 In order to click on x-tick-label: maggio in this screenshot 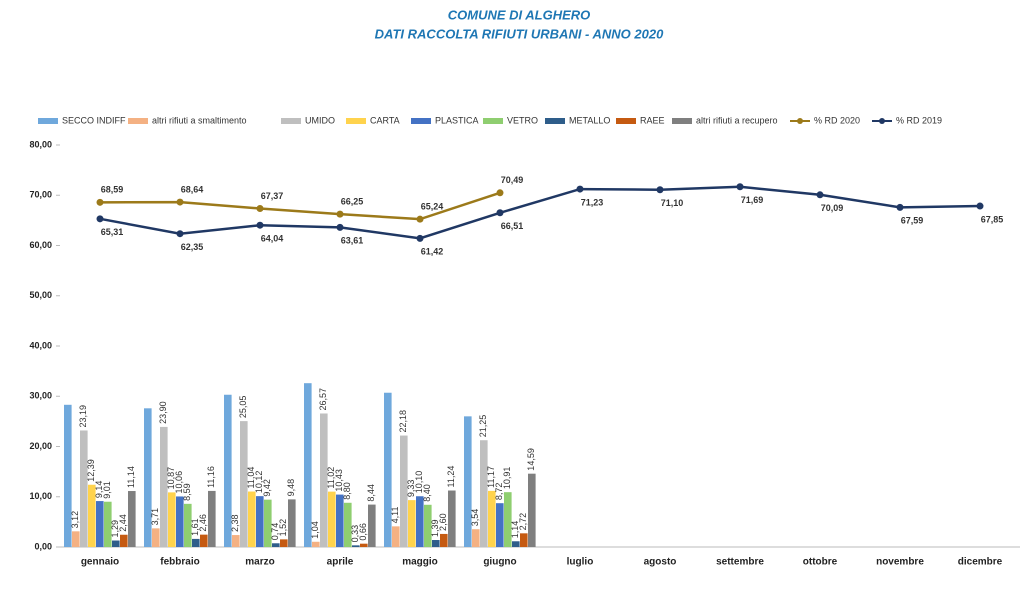, I will do `click(420, 562)`.